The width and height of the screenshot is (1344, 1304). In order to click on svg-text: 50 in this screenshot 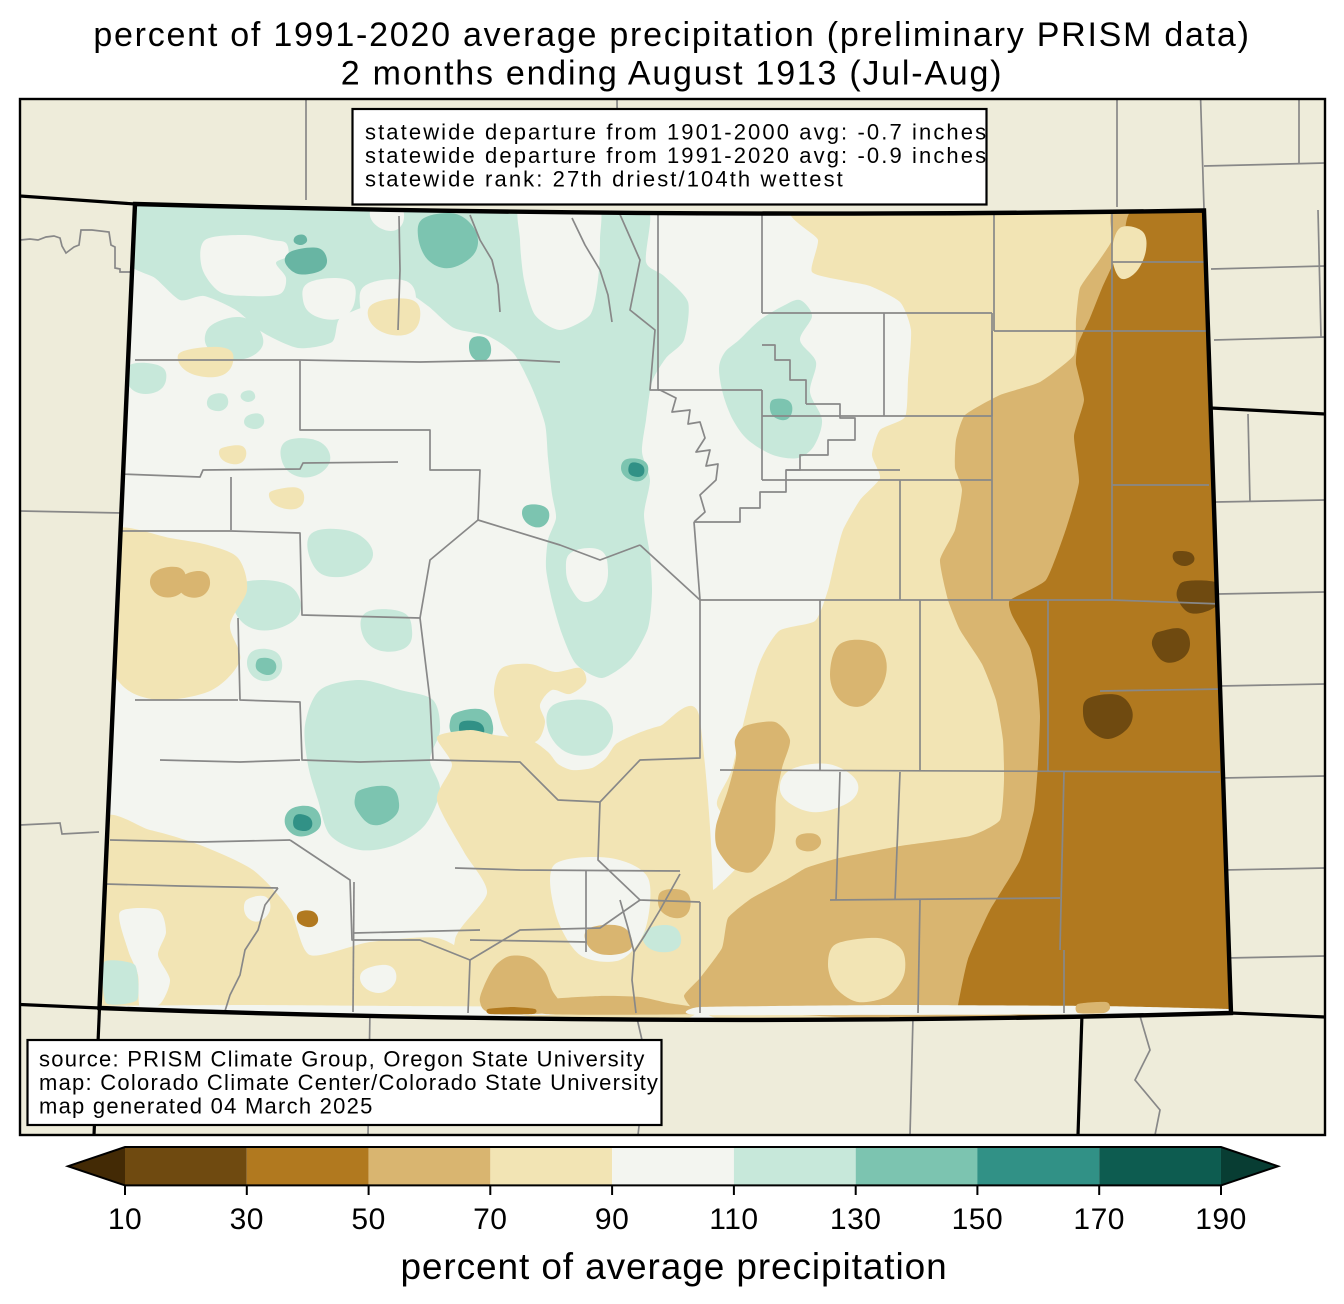, I will do `click(368, 1219)`.